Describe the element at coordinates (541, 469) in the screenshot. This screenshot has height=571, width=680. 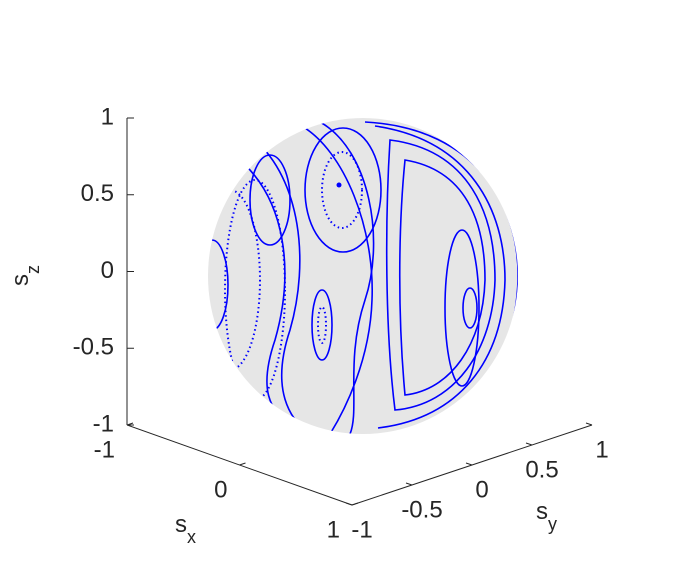
I see `y-tick-label: 0.5` at that location.